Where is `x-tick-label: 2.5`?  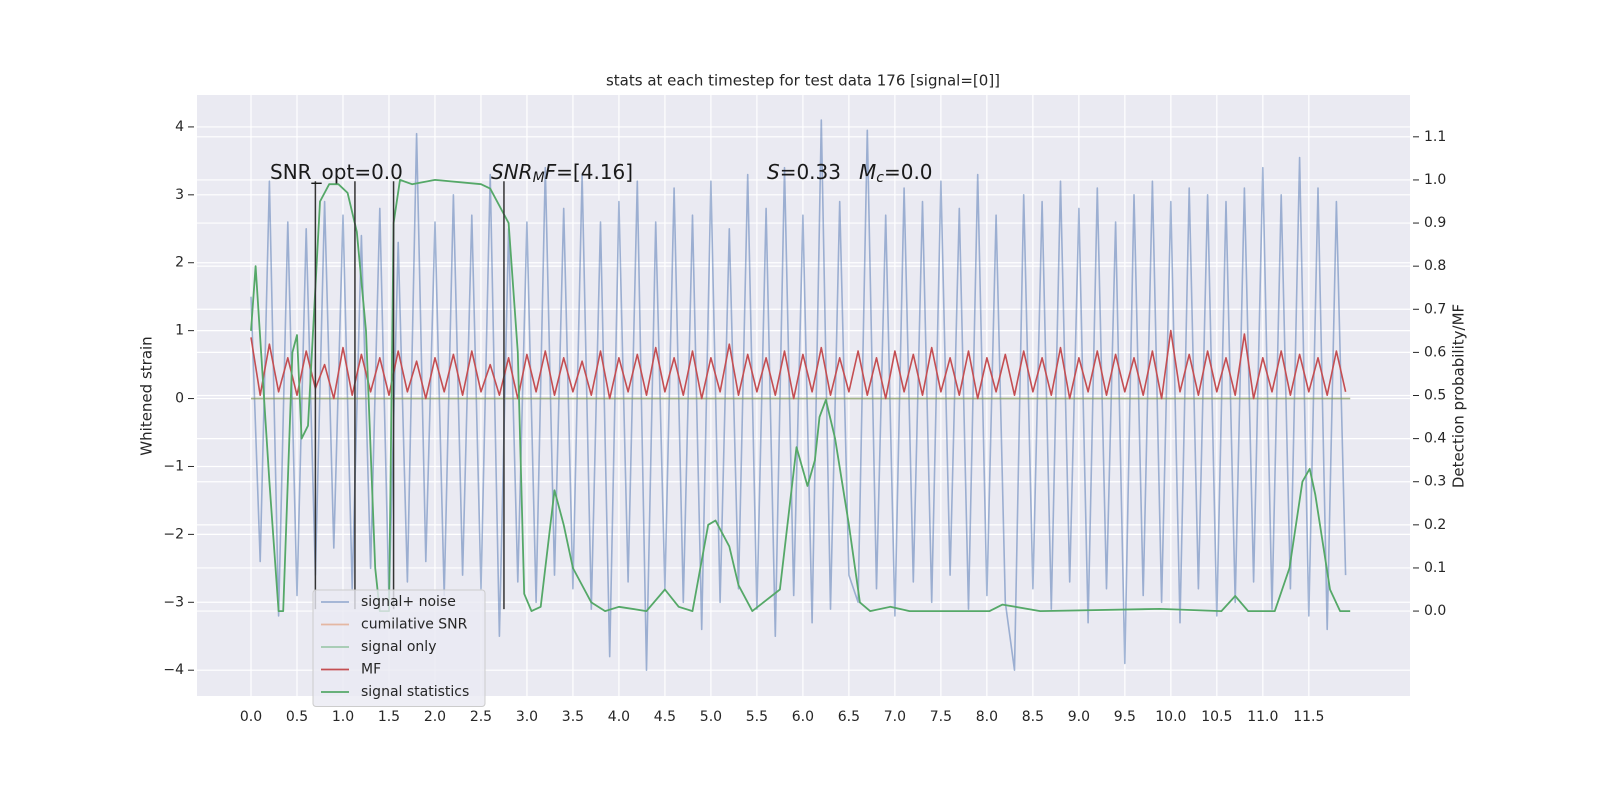
x-tick-label: 2.5 is located at coordinates (481, 717).